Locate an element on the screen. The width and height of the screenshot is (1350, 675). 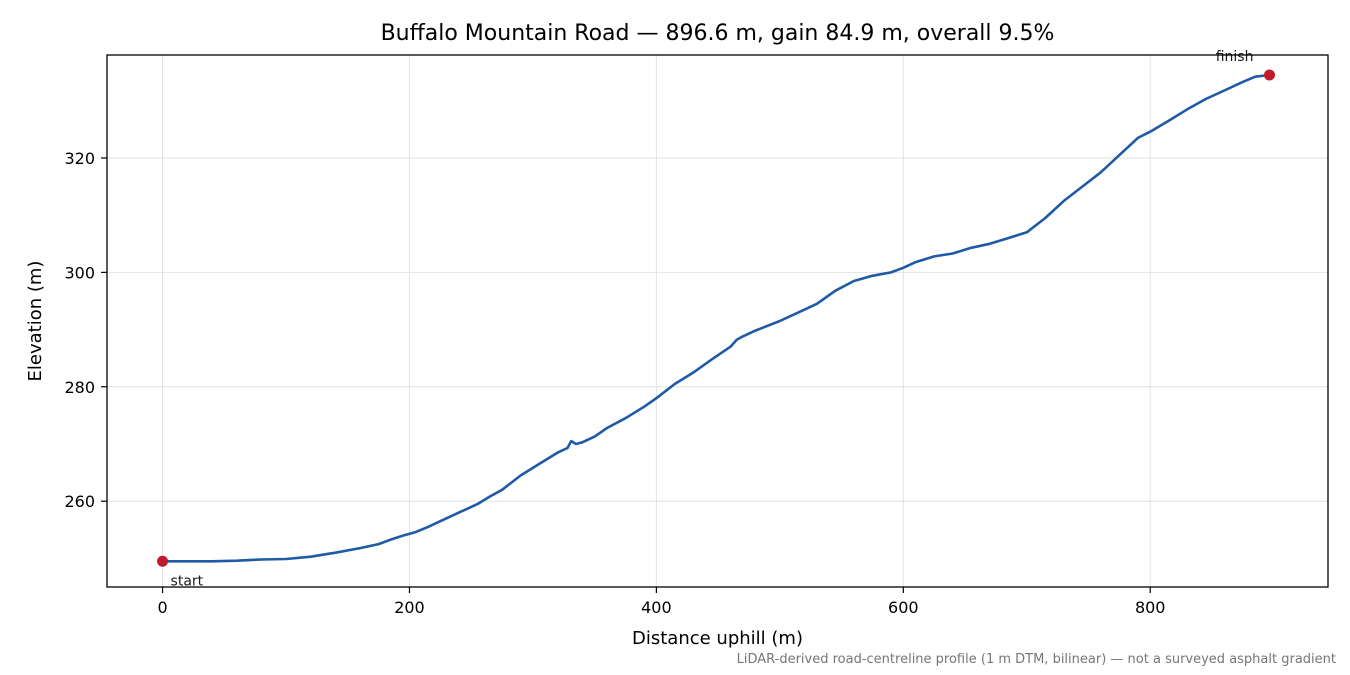
y-axis-label: Elevation (m) is located at coordinates (35, 321).